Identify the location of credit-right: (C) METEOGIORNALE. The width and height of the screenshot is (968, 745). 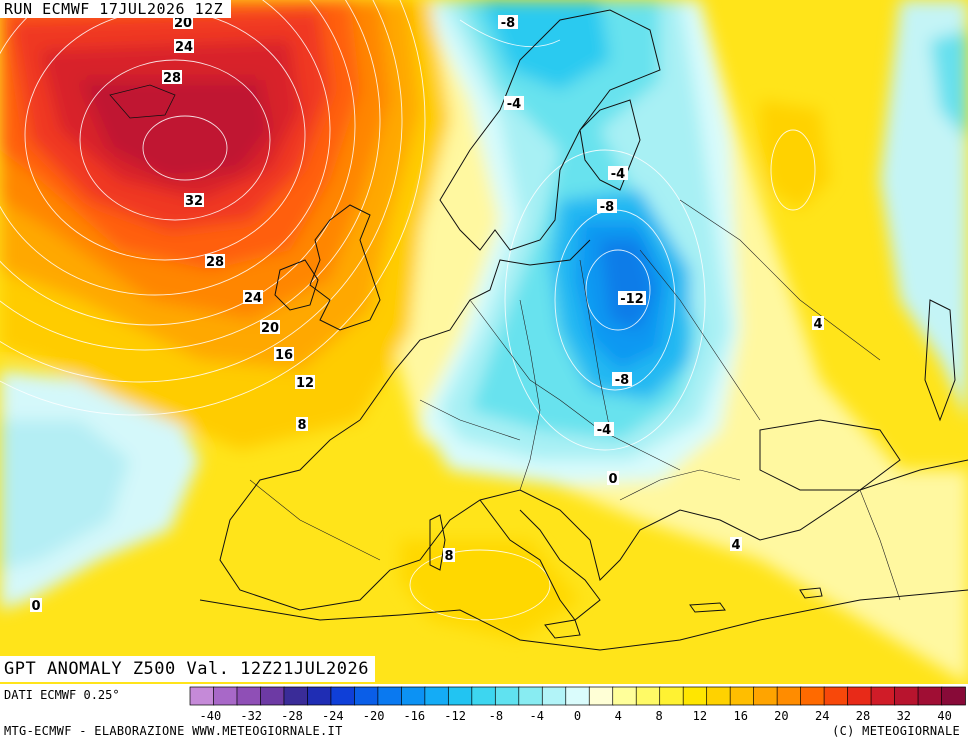
(896, 731).